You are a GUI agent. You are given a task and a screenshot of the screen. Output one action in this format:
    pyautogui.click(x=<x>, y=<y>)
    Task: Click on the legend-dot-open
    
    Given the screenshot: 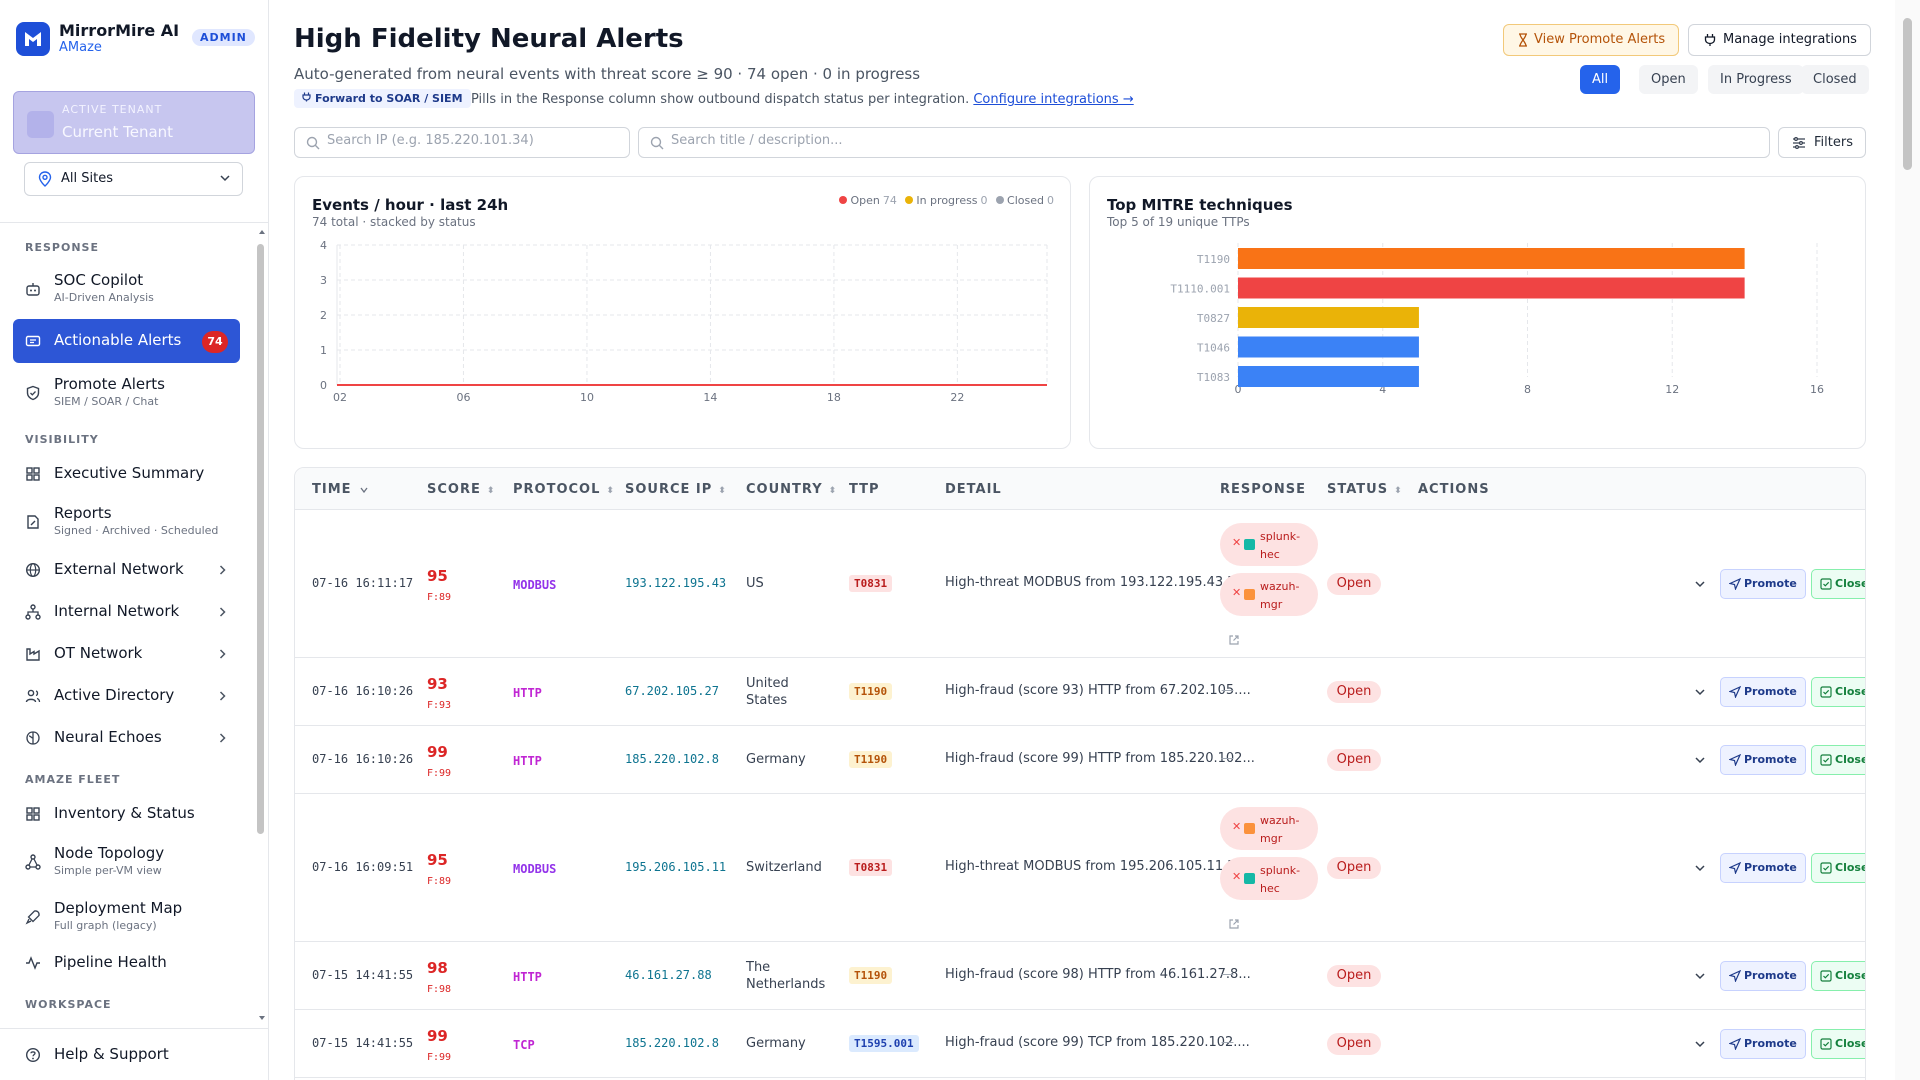 What is the action you would take?
    pyautogui.click(x=843, y=200)
    